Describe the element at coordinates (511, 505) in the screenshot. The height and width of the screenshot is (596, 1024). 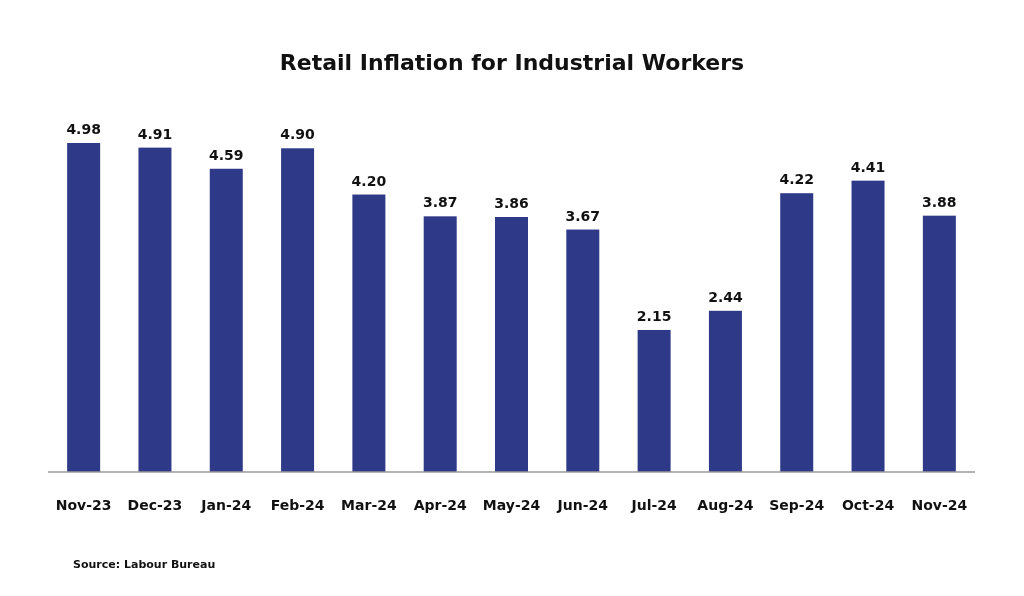
I see `x-tick-label: May-24` at that location.